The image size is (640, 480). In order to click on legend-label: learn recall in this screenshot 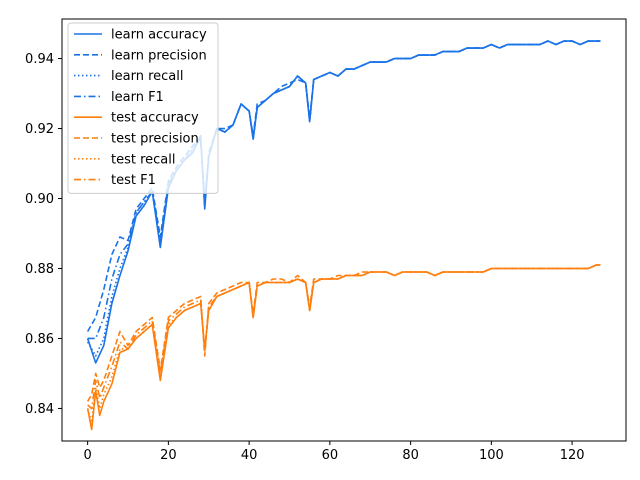, I will do `click(147, 76)`.